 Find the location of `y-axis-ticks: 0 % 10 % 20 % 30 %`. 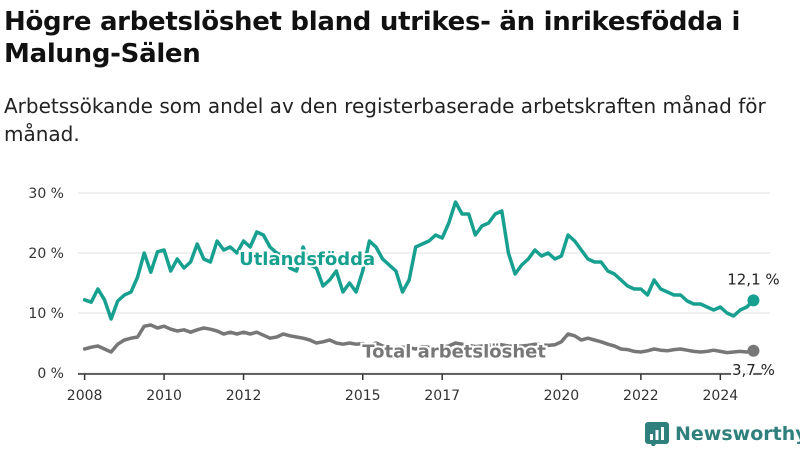

y-axis-ticks: 0 % 10 % 20 % 30 % is located at coordinates (46, 284).